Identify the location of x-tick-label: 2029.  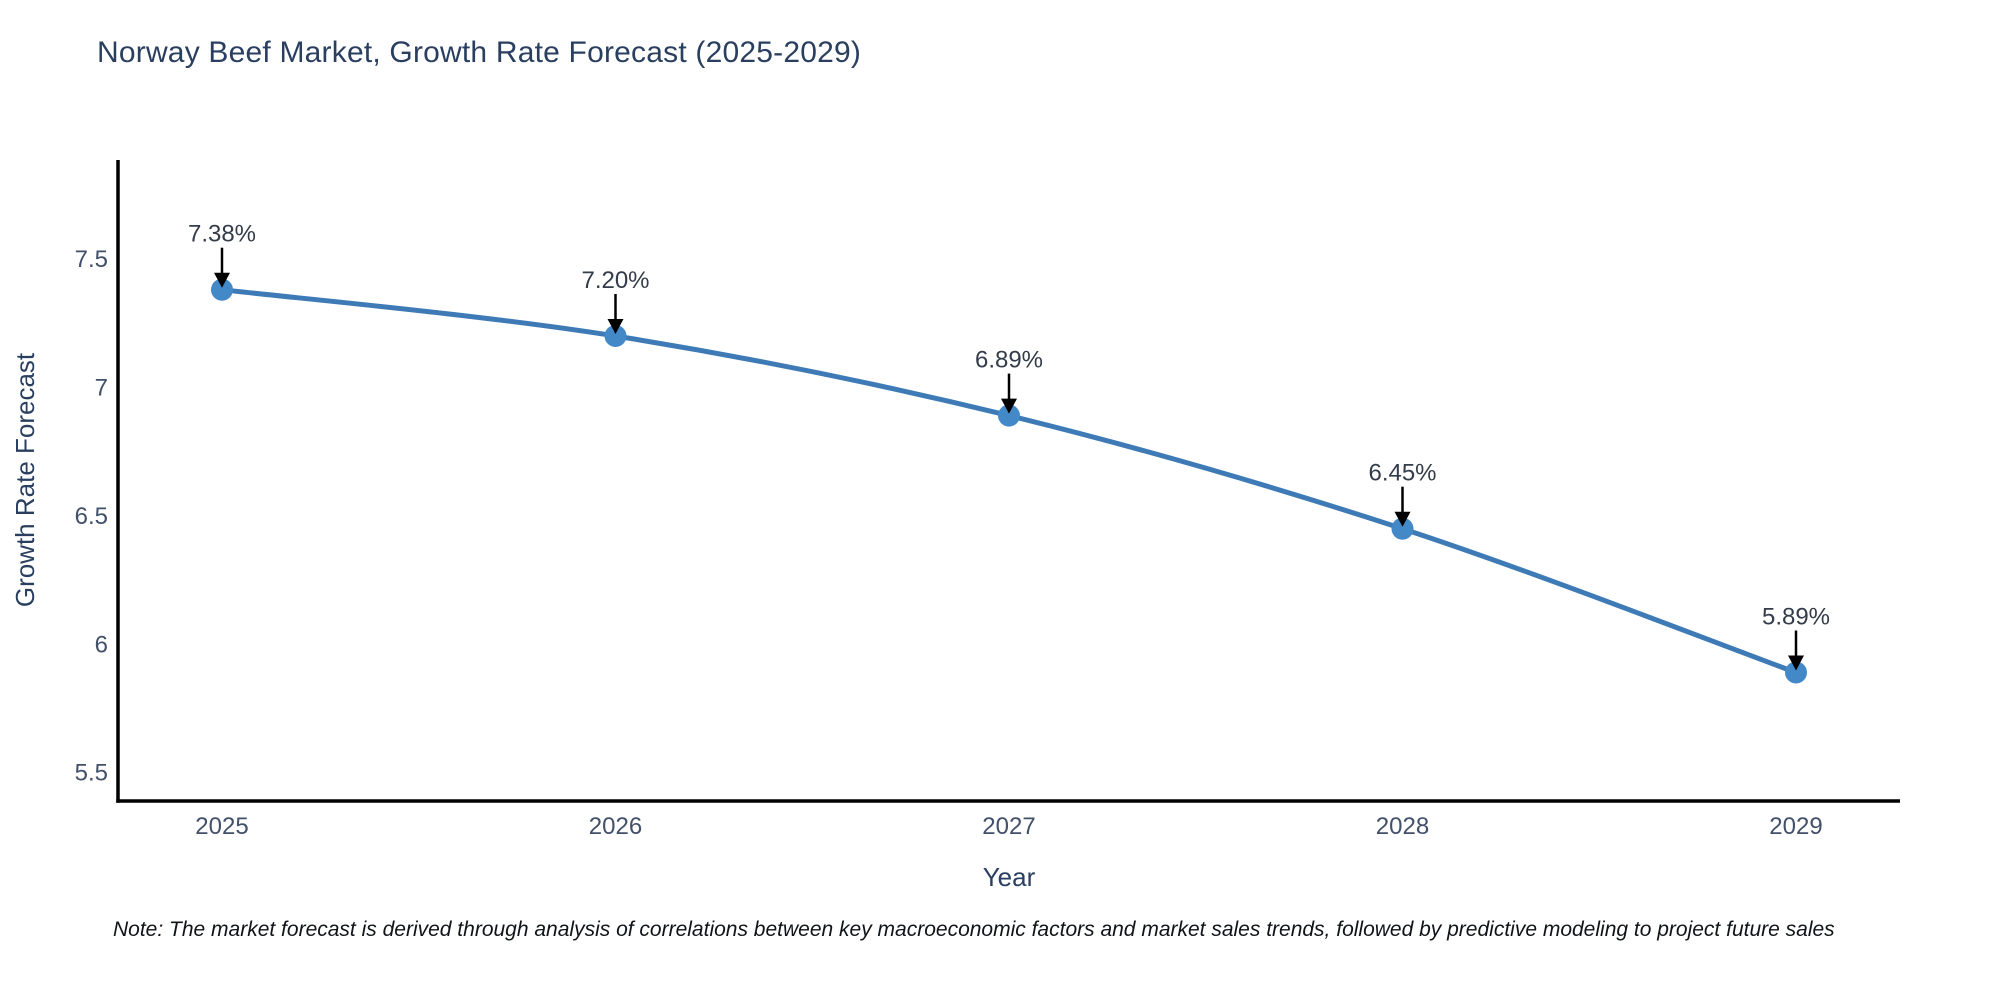
(1795, 826).